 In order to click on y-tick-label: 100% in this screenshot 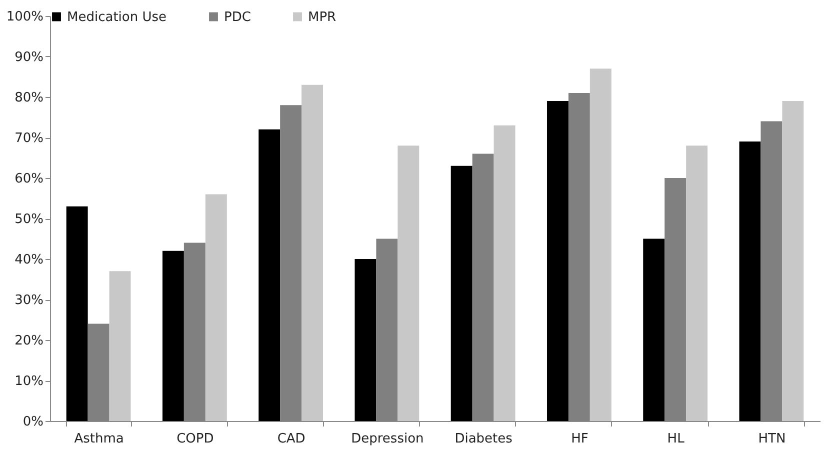, I will do `click(25, 17)`.